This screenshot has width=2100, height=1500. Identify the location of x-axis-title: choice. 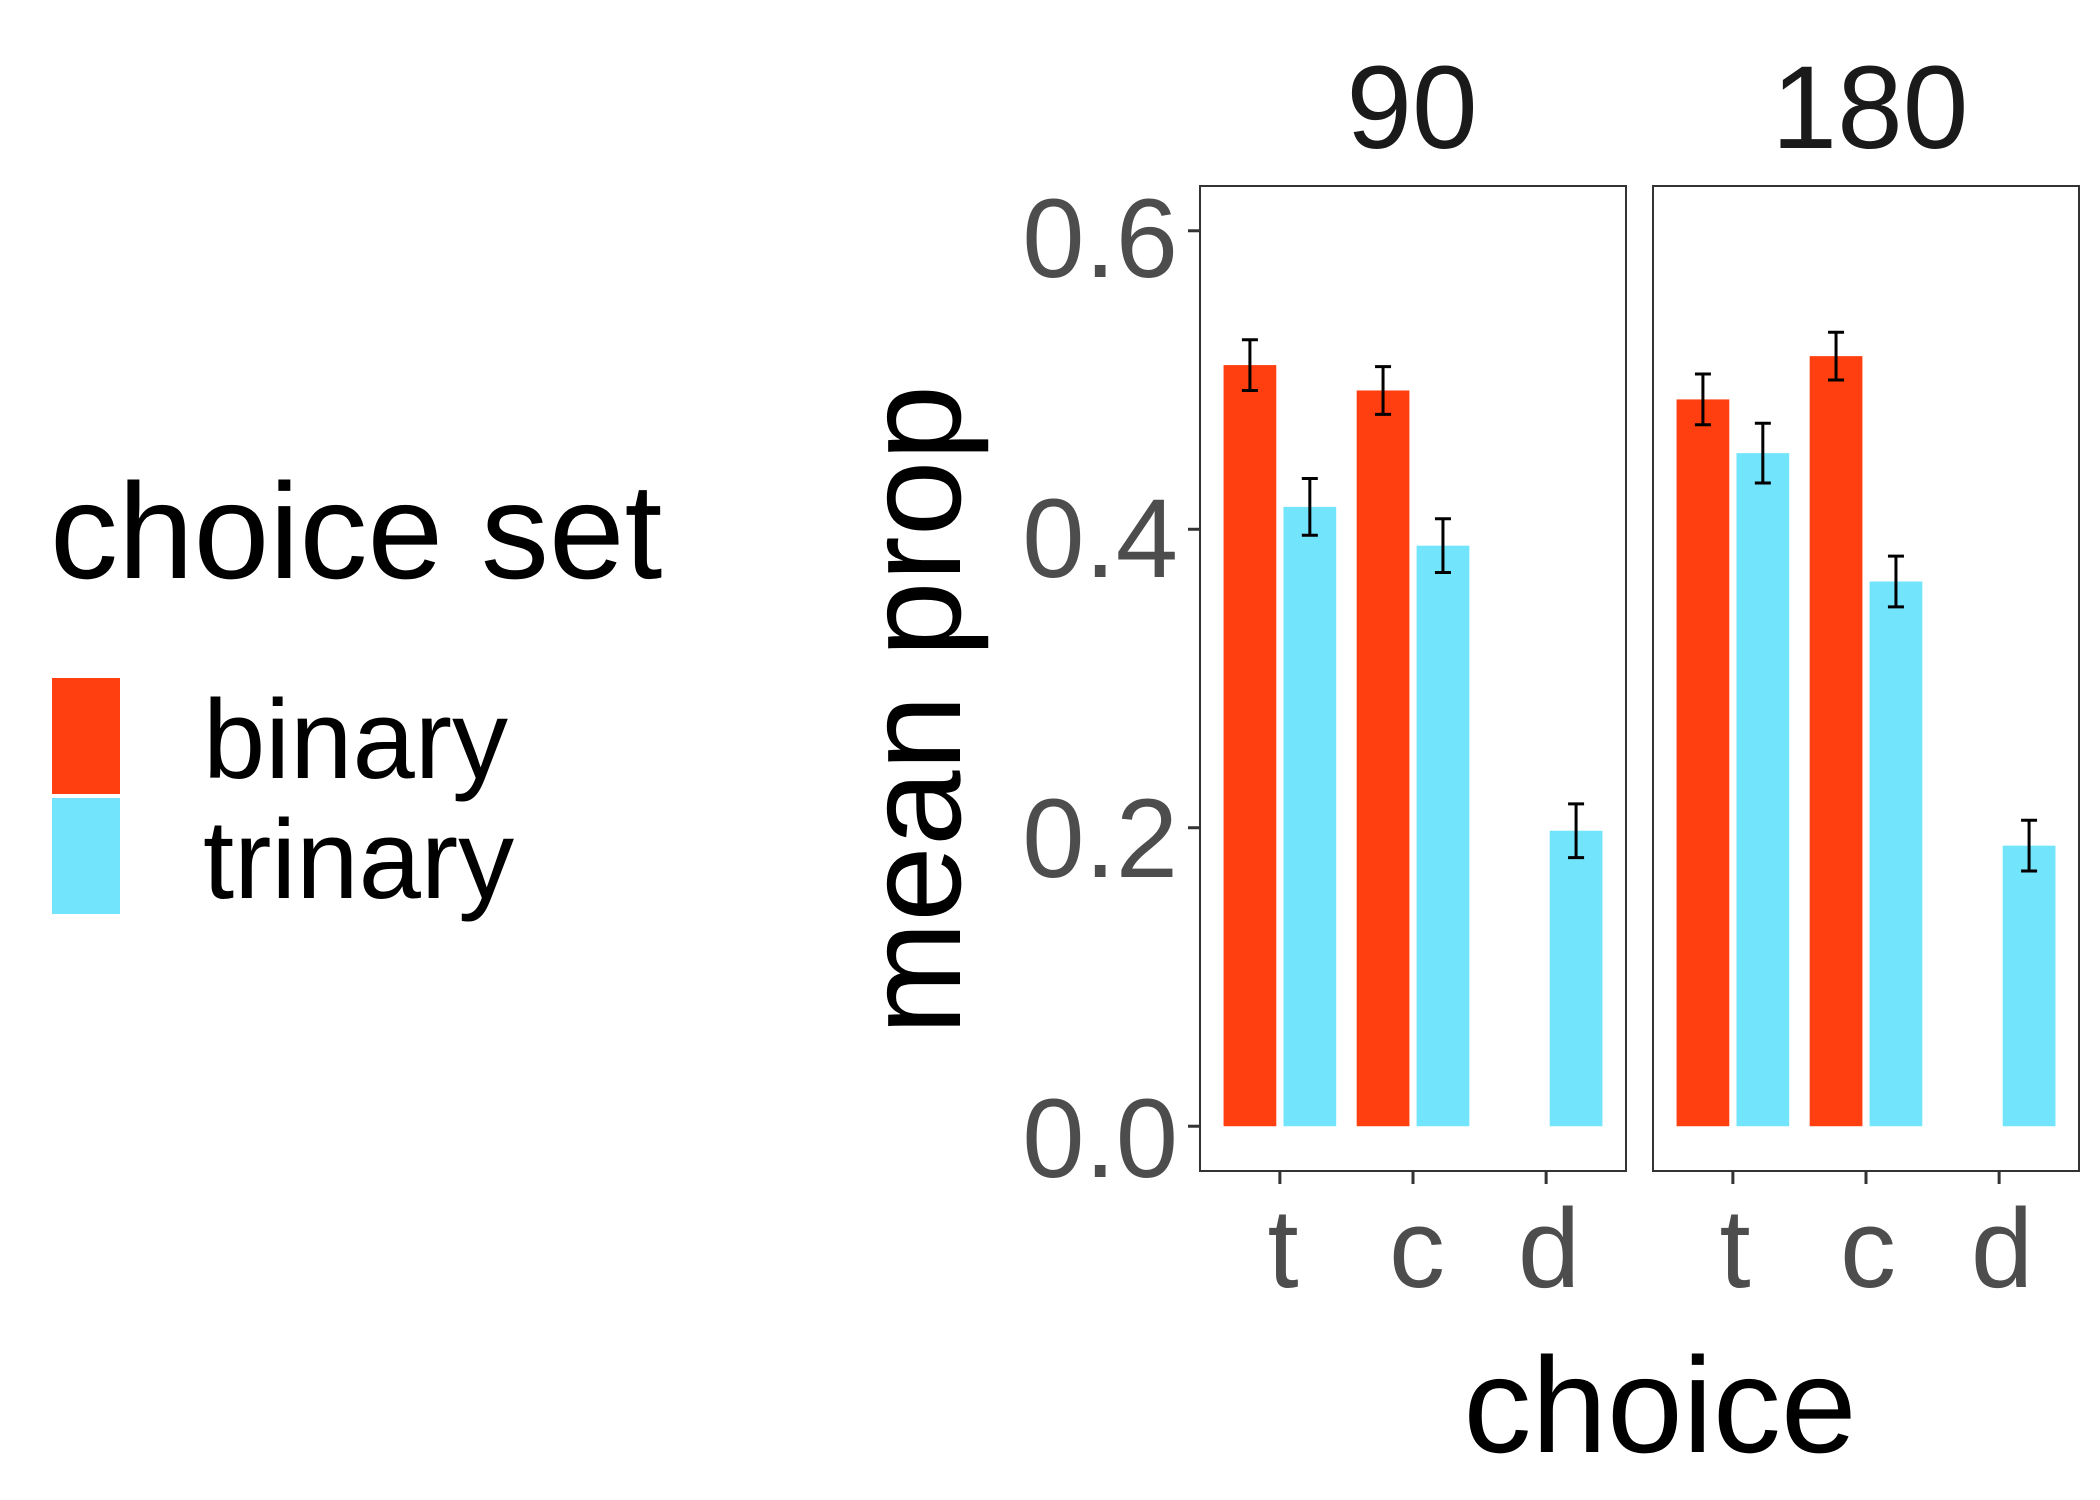
(1659, 1405).